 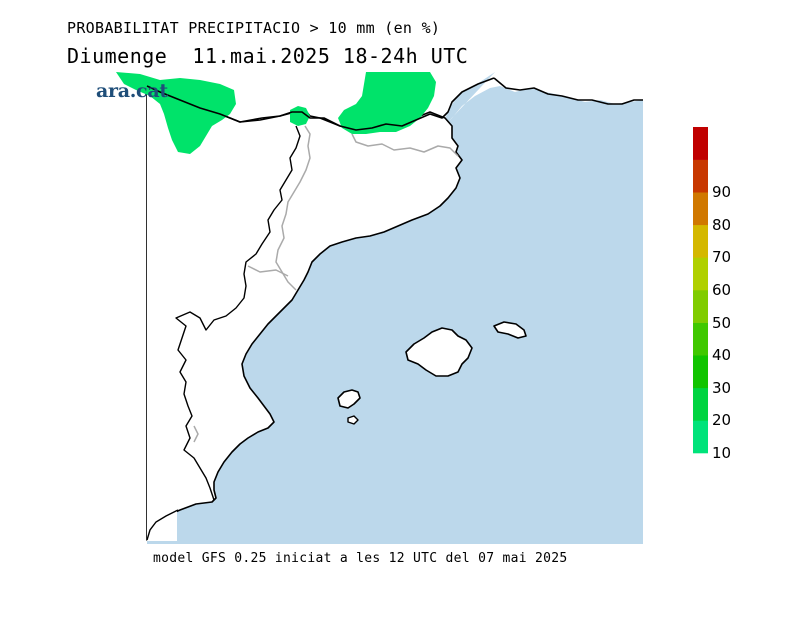 What do you see at coordinates (268, 56) in the screenshot?
I see `map-subtitle: Diumenge 11.mai.2025 18-24h UTC` at bounding box center [268, 56].